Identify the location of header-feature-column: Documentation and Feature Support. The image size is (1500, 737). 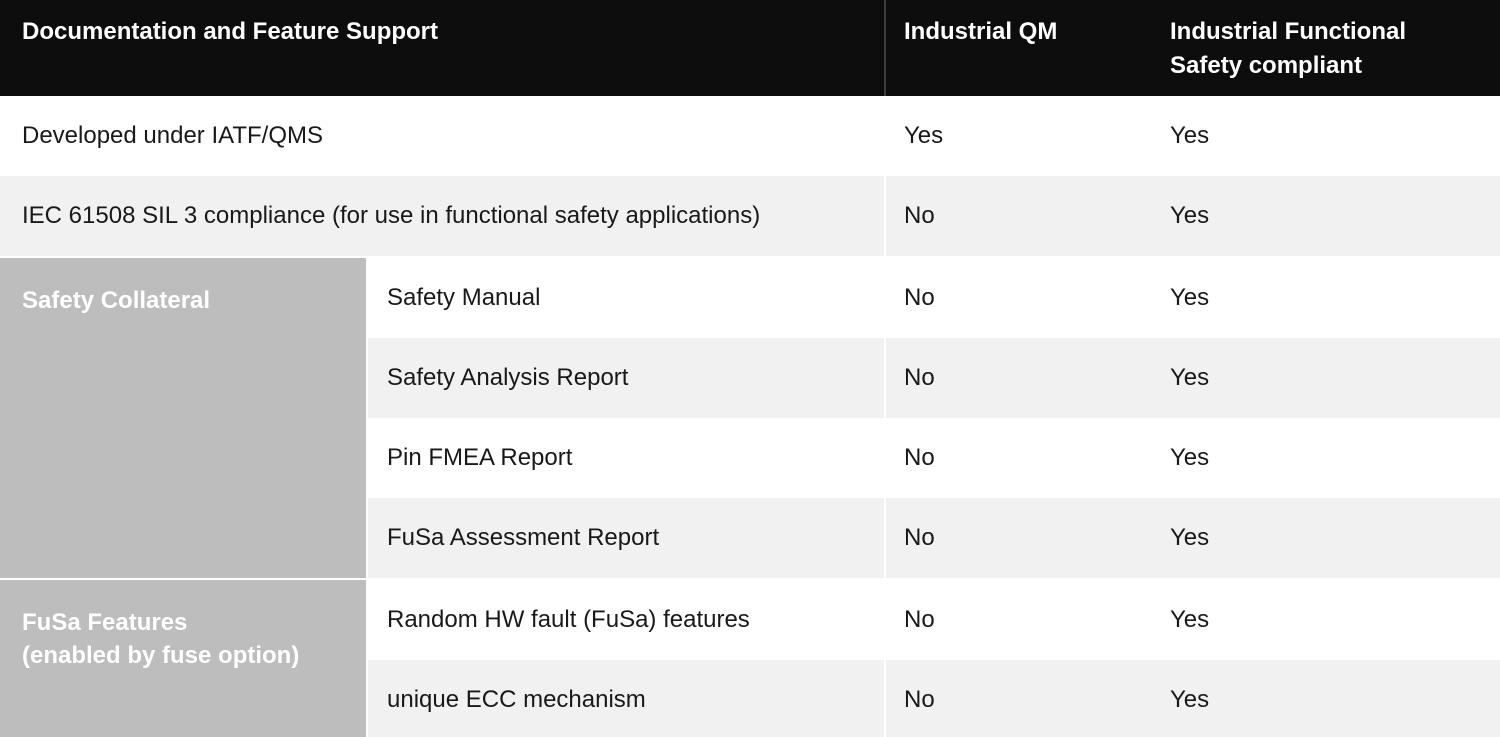
(443, 48).